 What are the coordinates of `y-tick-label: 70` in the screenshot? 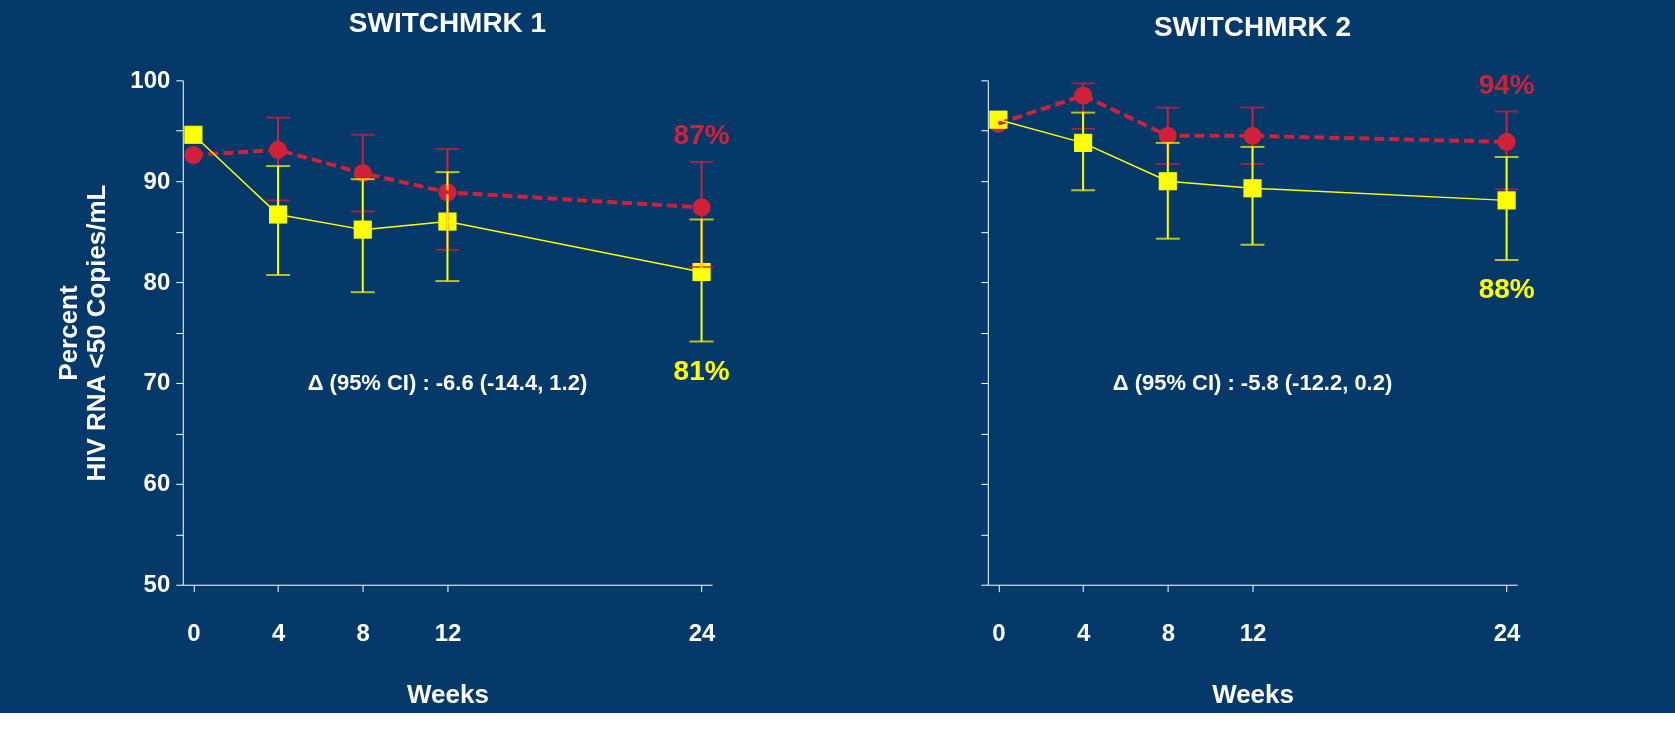 It's located at (157, 382).